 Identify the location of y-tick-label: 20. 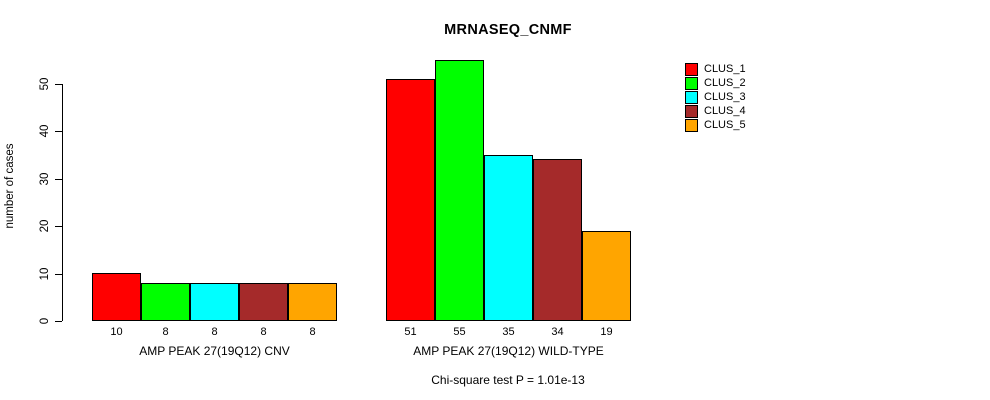
(45, 226).